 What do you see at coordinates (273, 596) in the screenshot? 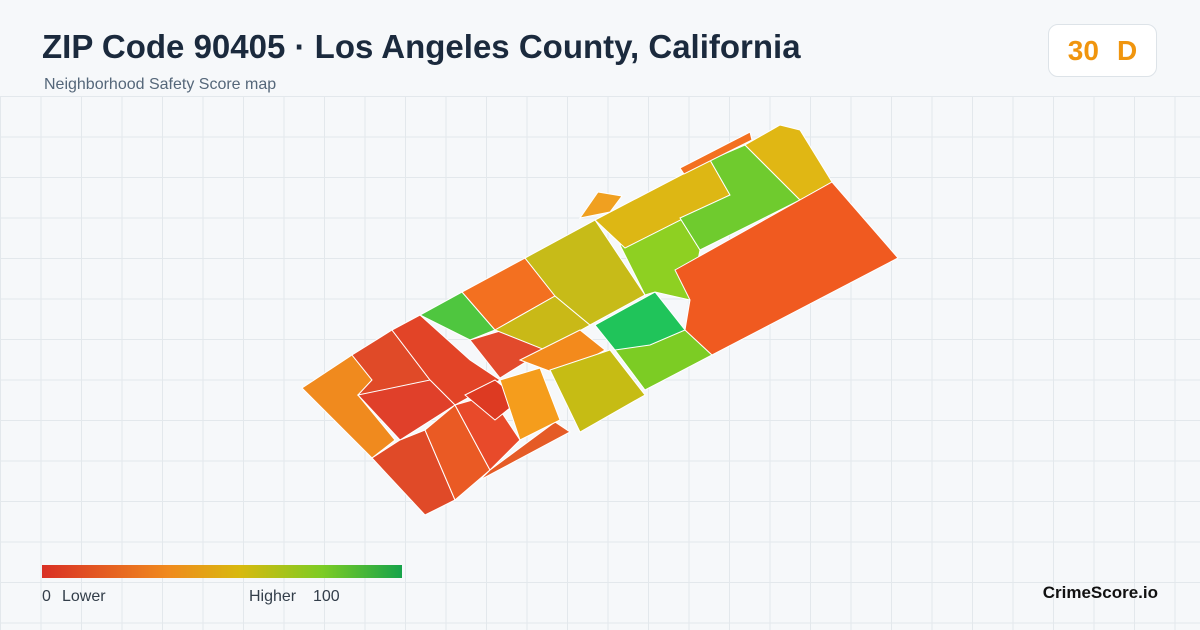
I see `legend-max-label: Higher` at bounding box center [273, 596].